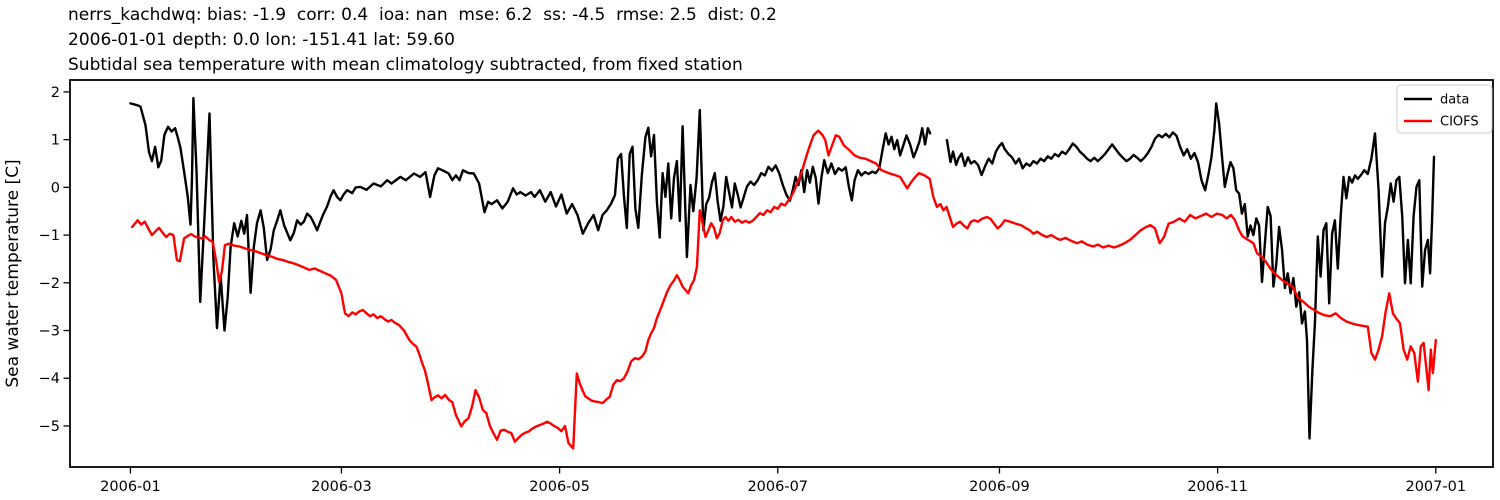  I want to click on y-tick-label: −5, so click(49, 427).